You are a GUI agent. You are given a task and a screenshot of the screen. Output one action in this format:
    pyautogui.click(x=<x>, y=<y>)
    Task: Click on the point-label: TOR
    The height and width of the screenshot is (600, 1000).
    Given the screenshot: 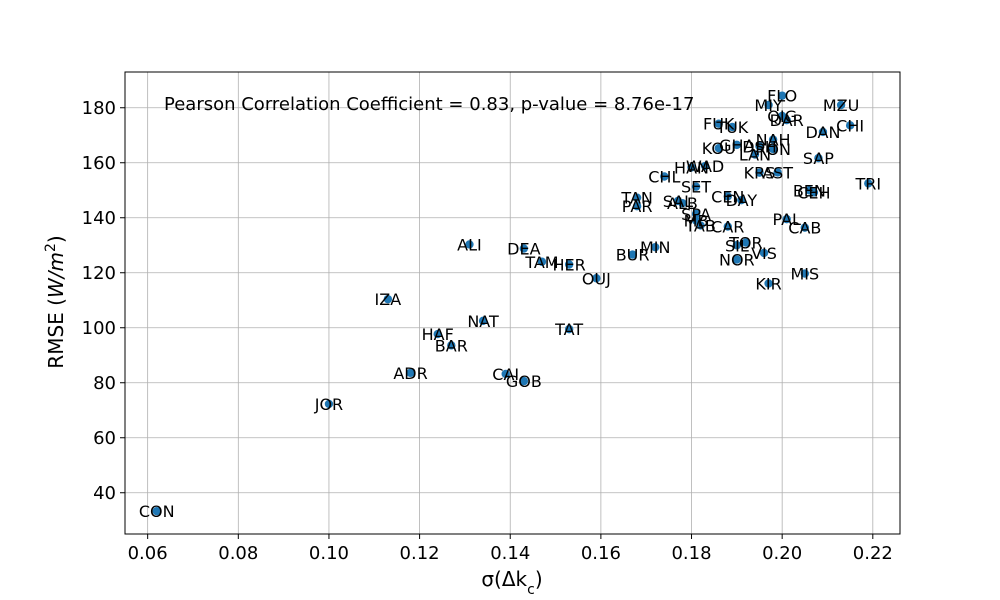 What is the action you would take?
    pyautogui.click(x=745, y=243)
    